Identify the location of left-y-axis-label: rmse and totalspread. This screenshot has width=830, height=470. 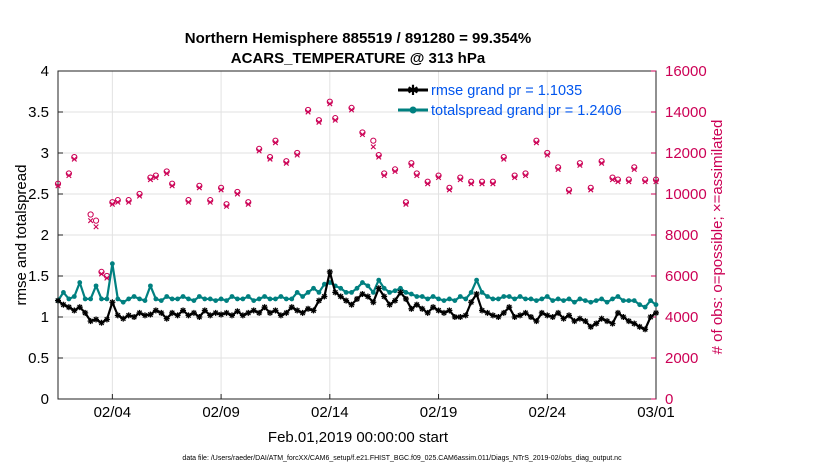
(21, 235).